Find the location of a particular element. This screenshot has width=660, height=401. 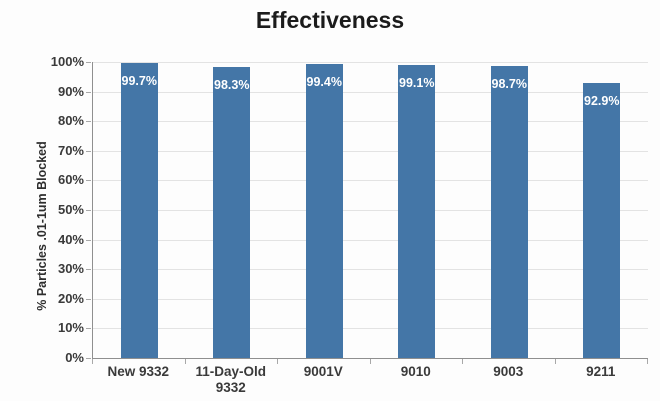

x-tick-label: 9001V is located at coordinates (323, 371).